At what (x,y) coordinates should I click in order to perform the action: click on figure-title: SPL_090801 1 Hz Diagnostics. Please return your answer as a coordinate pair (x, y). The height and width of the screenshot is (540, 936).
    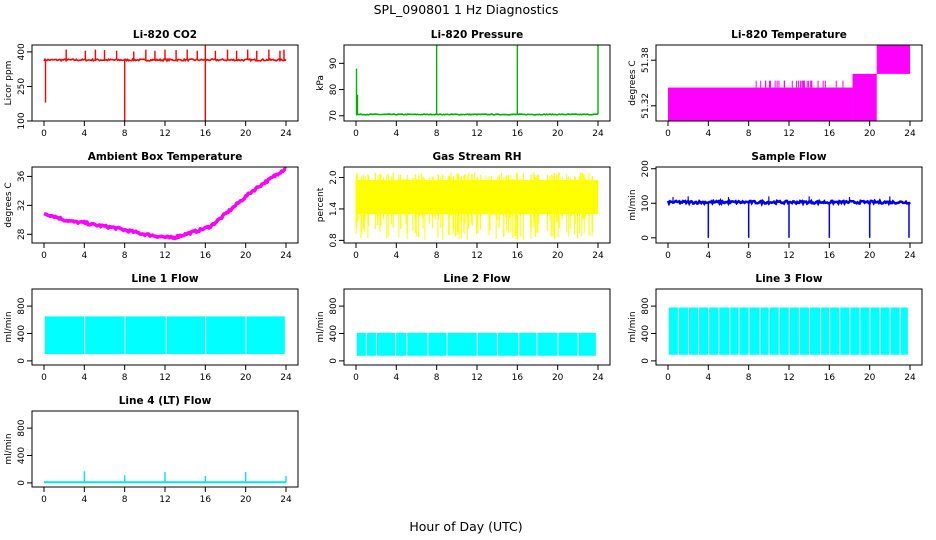
    Looking at the image, I should click on (466, 9).